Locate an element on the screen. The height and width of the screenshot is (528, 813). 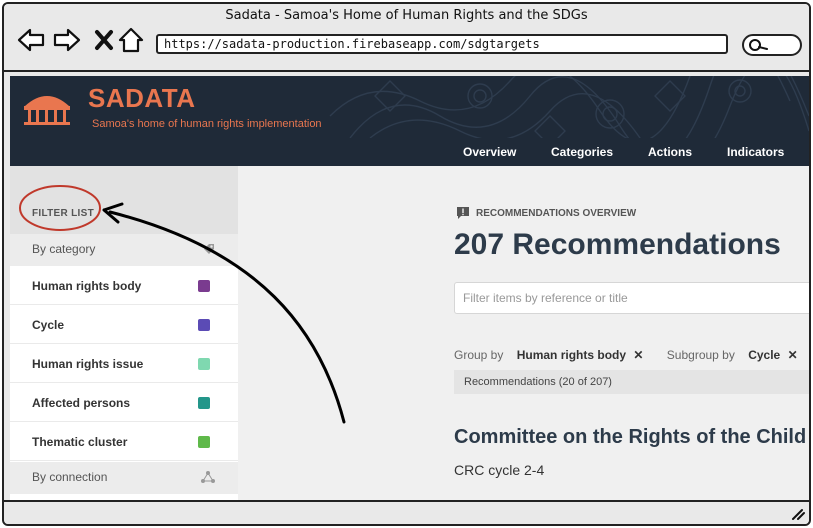
network-icon is located at coordinates (208, 477).